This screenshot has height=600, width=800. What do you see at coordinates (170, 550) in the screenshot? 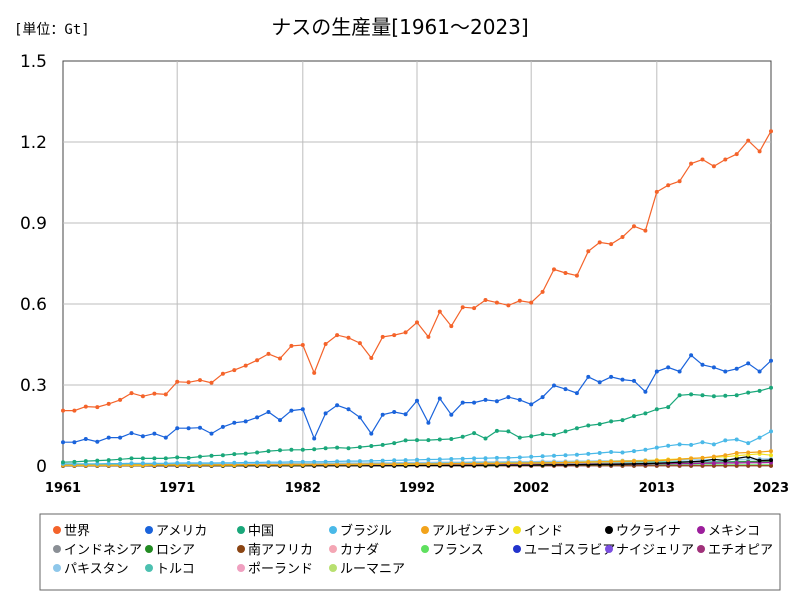
I see `legend-item-9: ロシア` at bounding box center [170, 550].